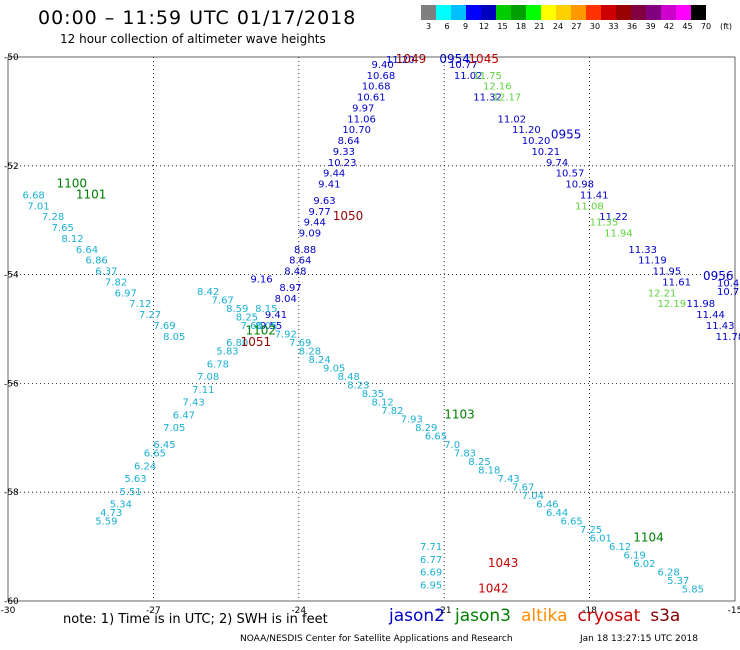 The height and width of the screenshot is (650, 740). I want to click on data-label-cryosat: 6.24, so click(145, 466).